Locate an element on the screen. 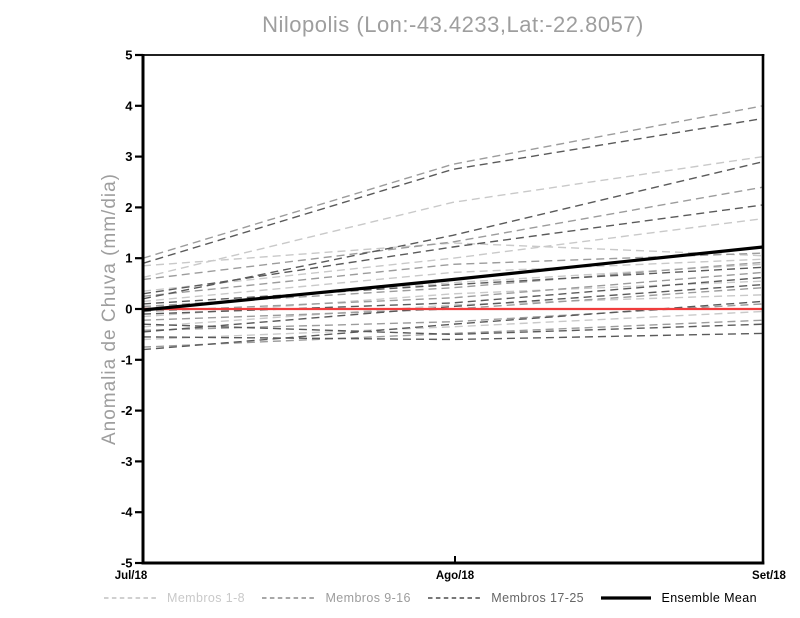  y-tick-label: -2 is located at coordinates (127, 410).